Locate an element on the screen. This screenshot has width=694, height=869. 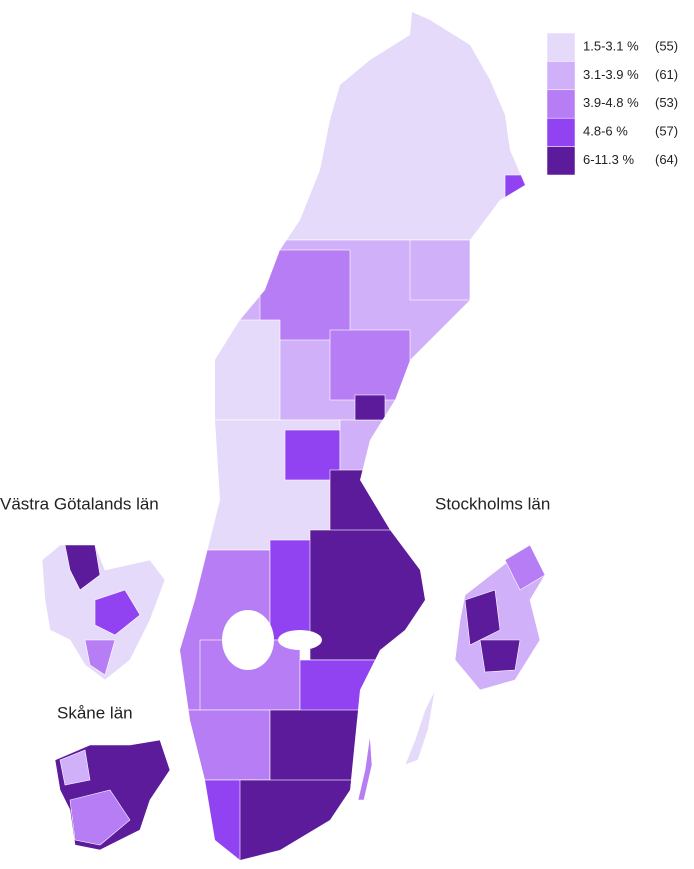
legend-count: (64) is located at coordinates (666, 159).